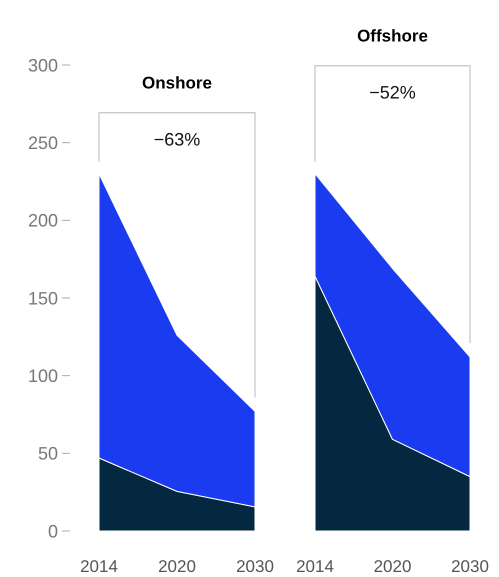  Describe the element at coordinates (43, 298) in the screenshot. I see `y-tick-label: 150` at that location.